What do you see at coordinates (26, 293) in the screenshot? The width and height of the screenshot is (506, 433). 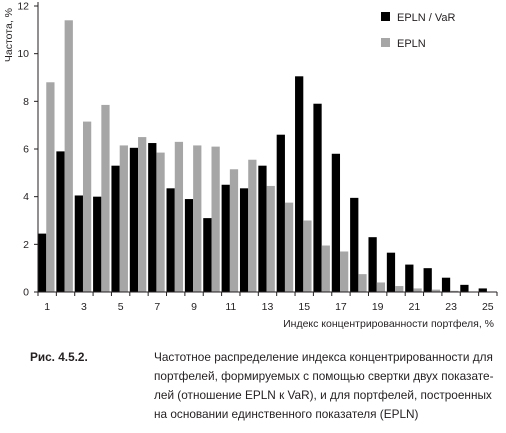 I see `y-tick-label-0: 0` at bounding box center [26, 293].